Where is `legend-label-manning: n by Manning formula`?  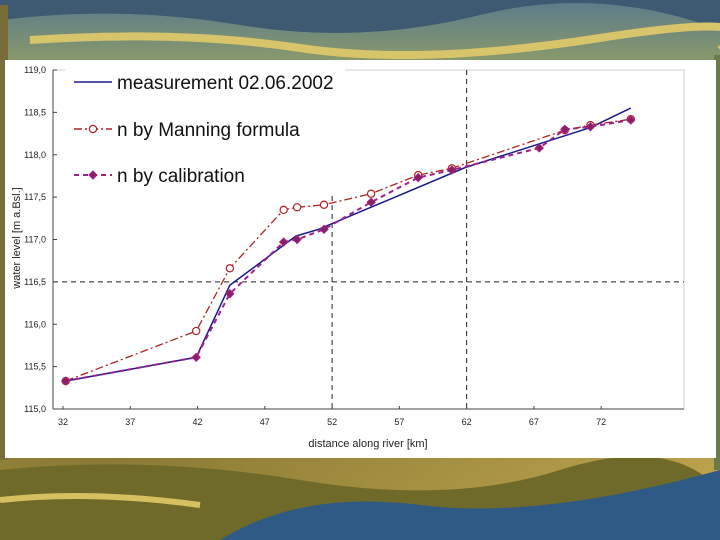 legend-label-manning: n by Manning formula is located at coordinates (208, 130).